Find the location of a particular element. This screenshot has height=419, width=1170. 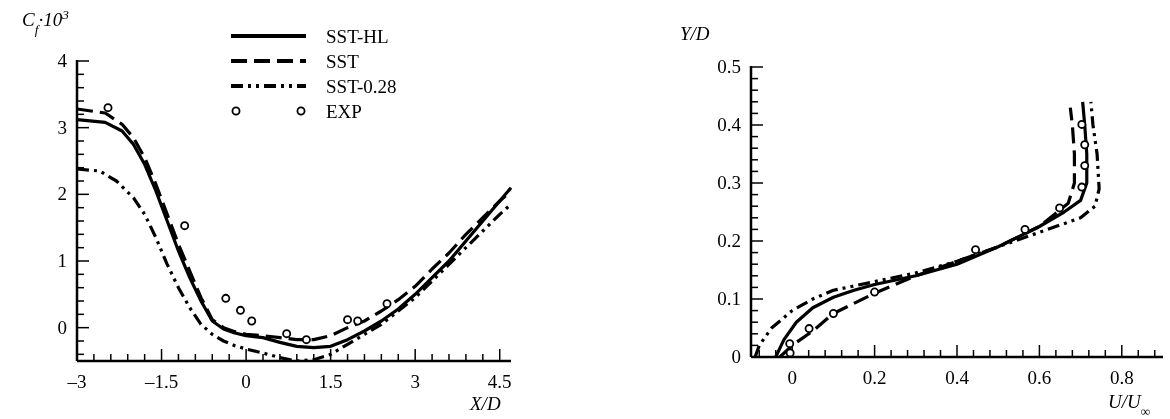

y-axis-title: Y/D is located at coordinates (695, 33).